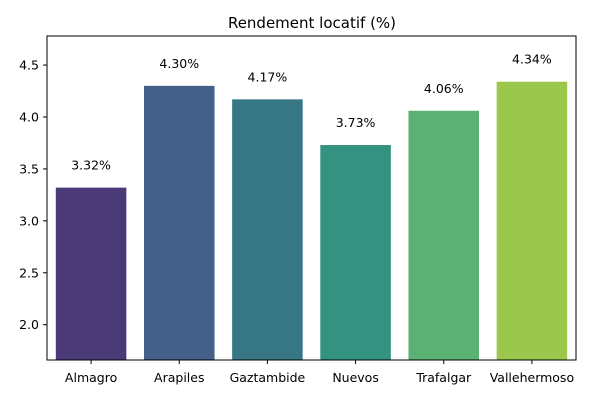 The image size is (600, 400). What do you see at coordinates (29, 272) in the screenshot?
I see `y-tick-label: 2.5` at bounding box center [29, 272].